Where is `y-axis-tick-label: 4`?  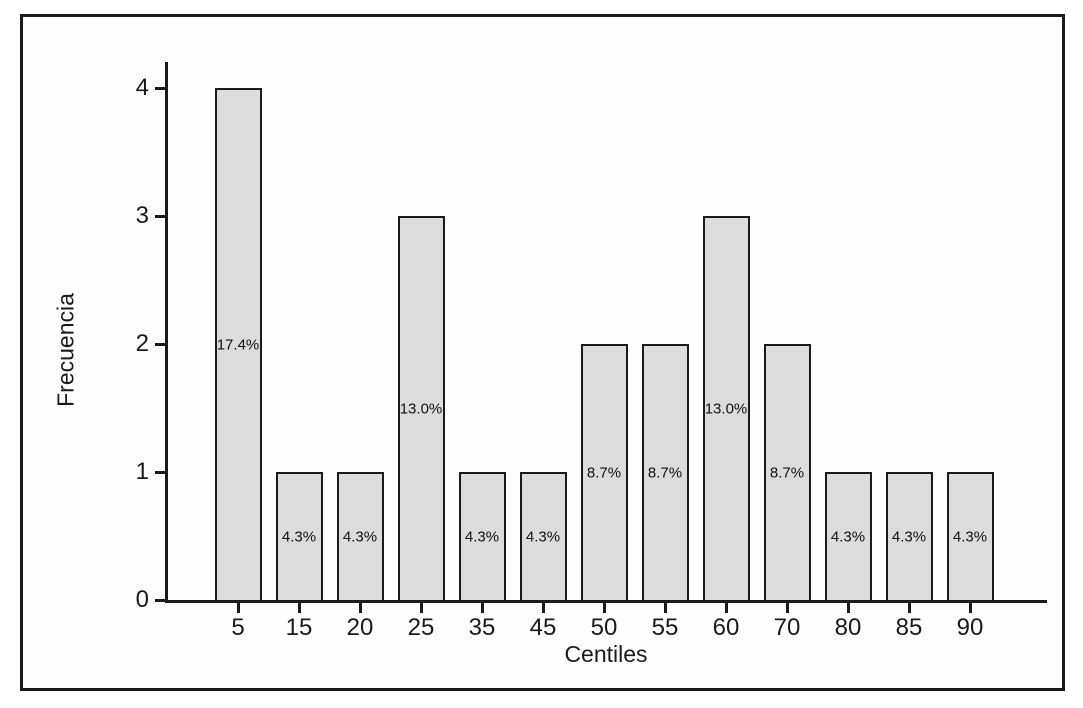
y-axis-tick-label: 4 is located at coordinates (142, 87).